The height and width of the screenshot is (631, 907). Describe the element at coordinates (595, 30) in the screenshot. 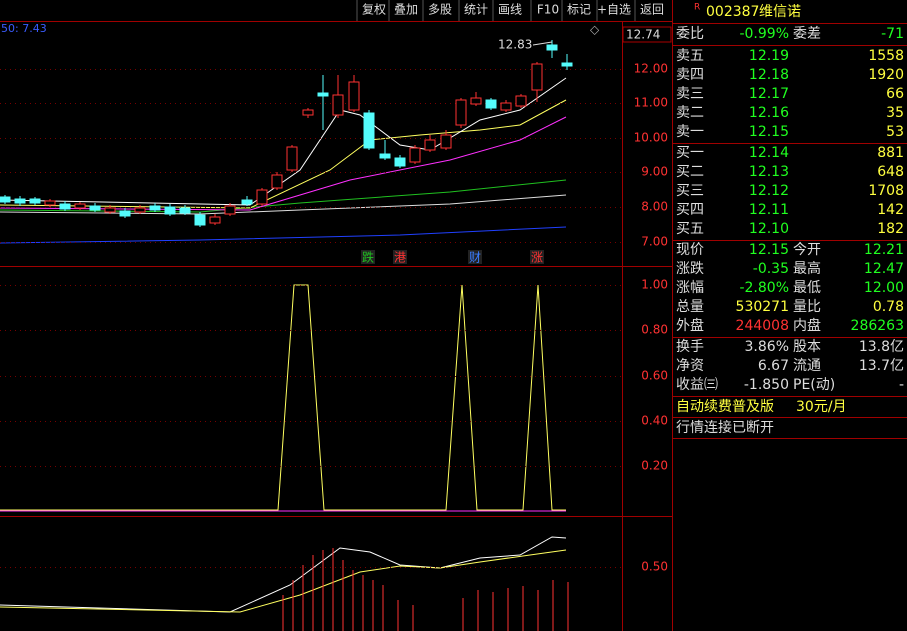

I see `diamond: ◇` at that location.